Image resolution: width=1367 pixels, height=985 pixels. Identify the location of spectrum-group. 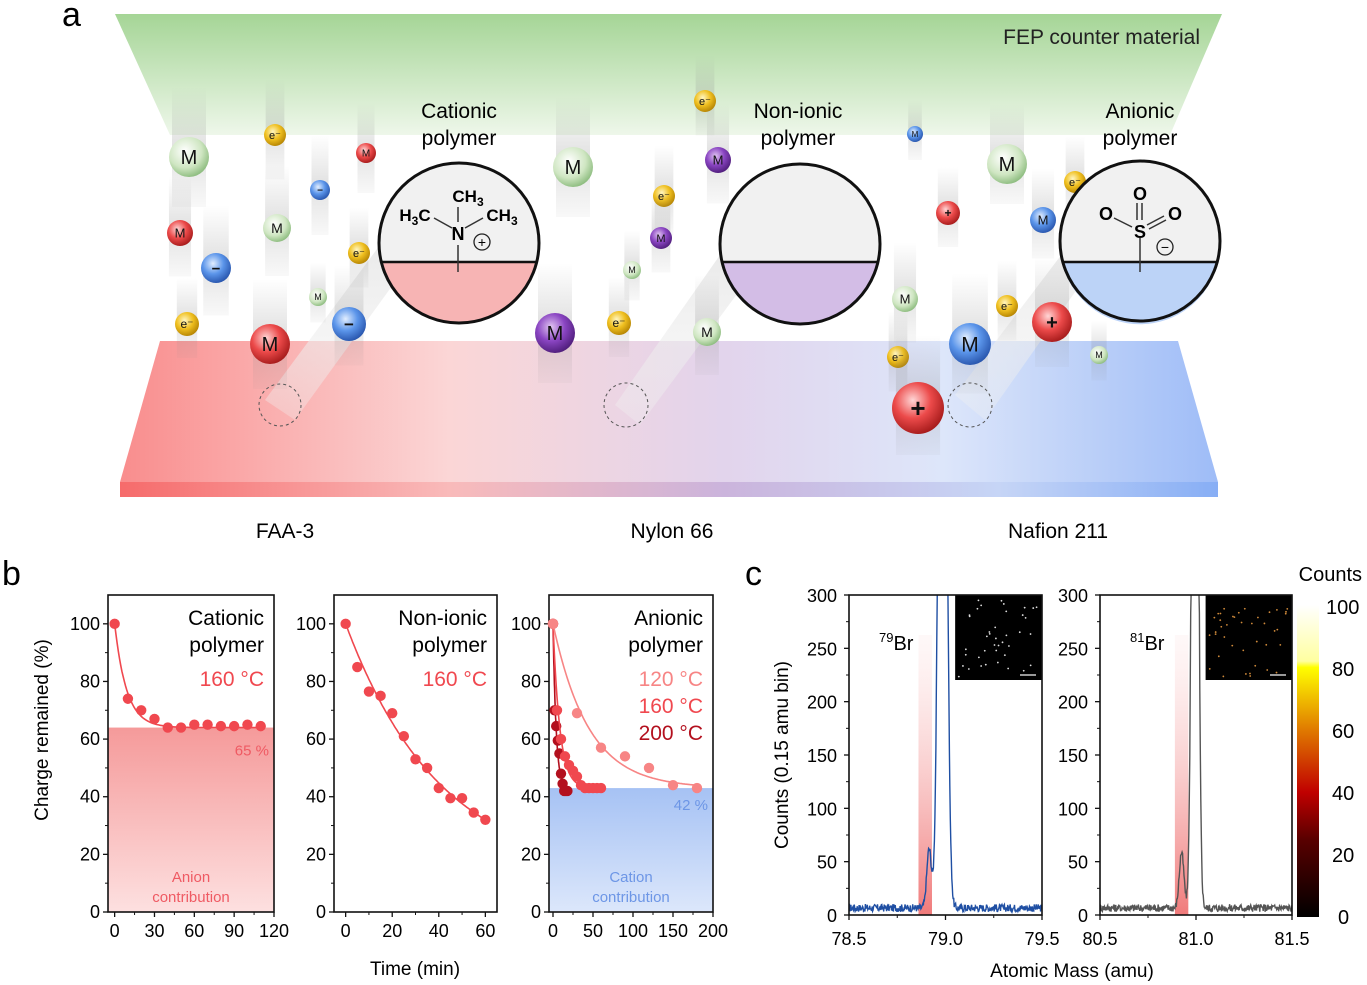
(945, 755).